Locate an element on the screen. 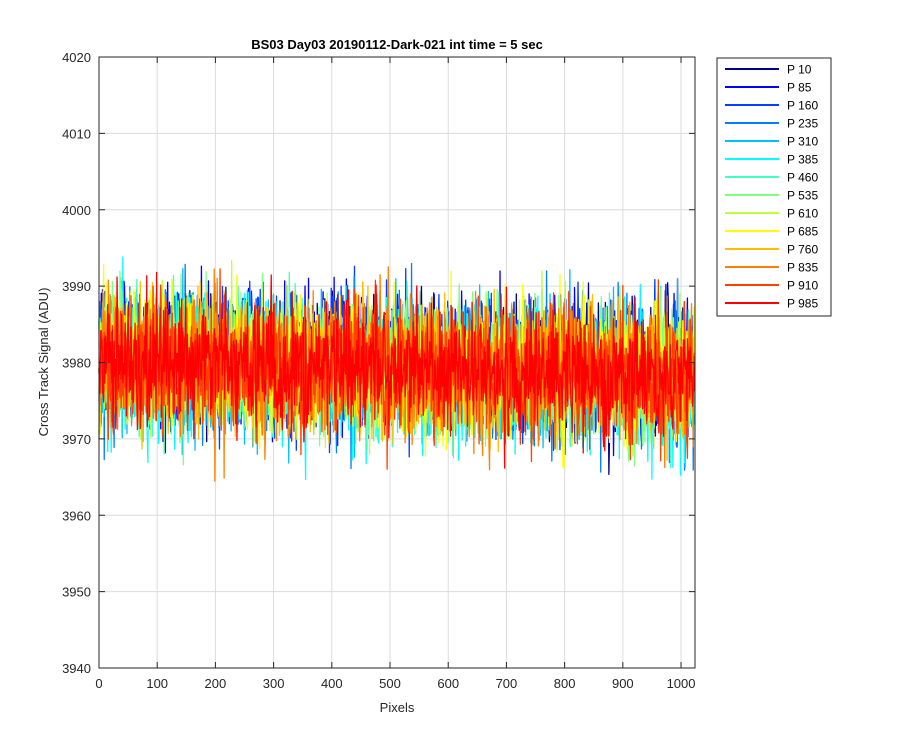 The image size is (900, 750). y-tick-label: 3980 is located at coordinates (76, 363).